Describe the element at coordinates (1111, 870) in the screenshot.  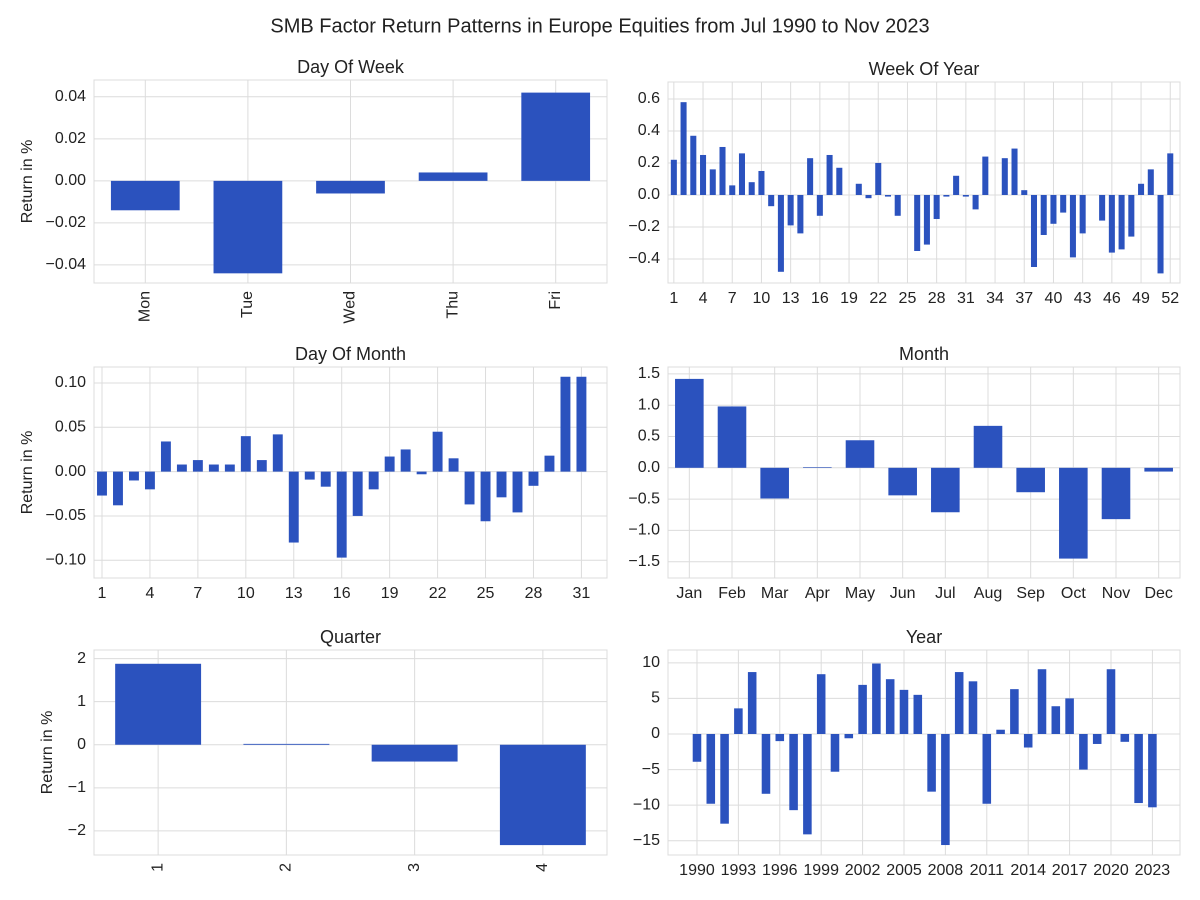
I see `x-tick-label: 2020` at that location.